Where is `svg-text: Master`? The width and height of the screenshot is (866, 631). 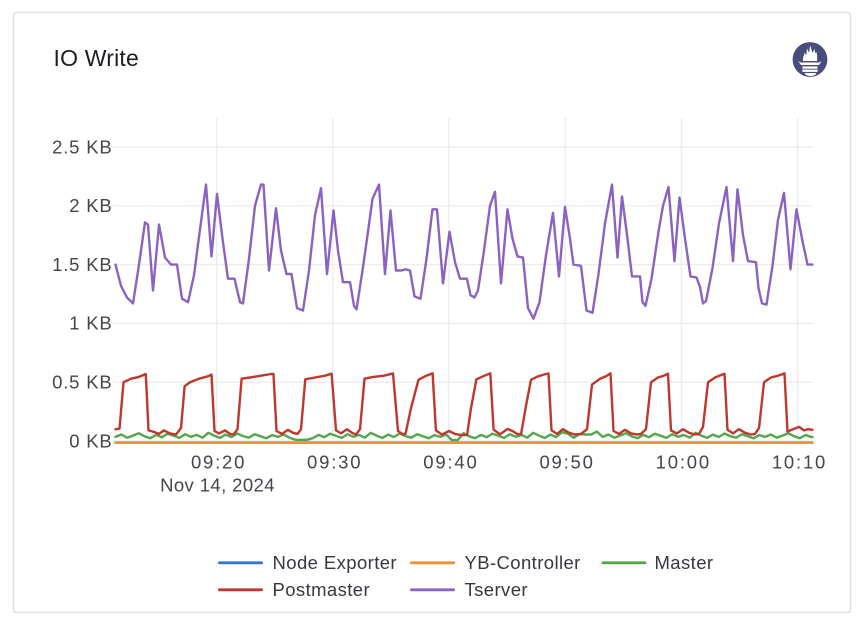
svg-text: Master is located at coordinates (684, 562).